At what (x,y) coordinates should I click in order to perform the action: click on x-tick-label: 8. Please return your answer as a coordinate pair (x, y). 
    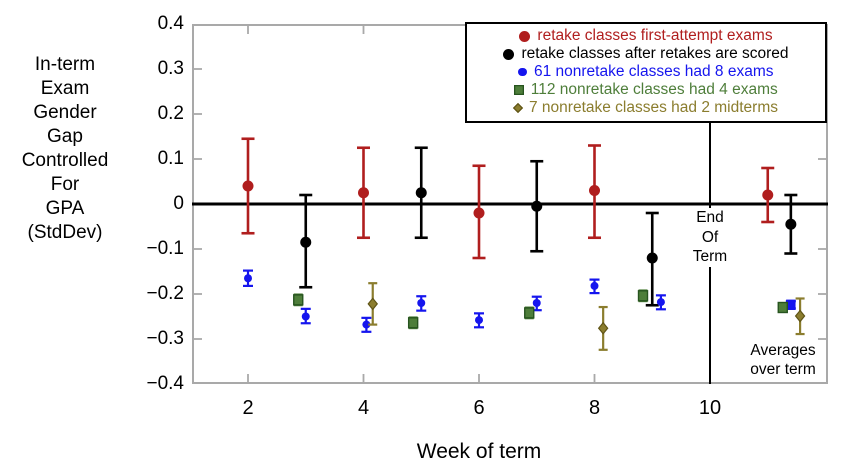
    Looking at the image, I should click on (594, 408).